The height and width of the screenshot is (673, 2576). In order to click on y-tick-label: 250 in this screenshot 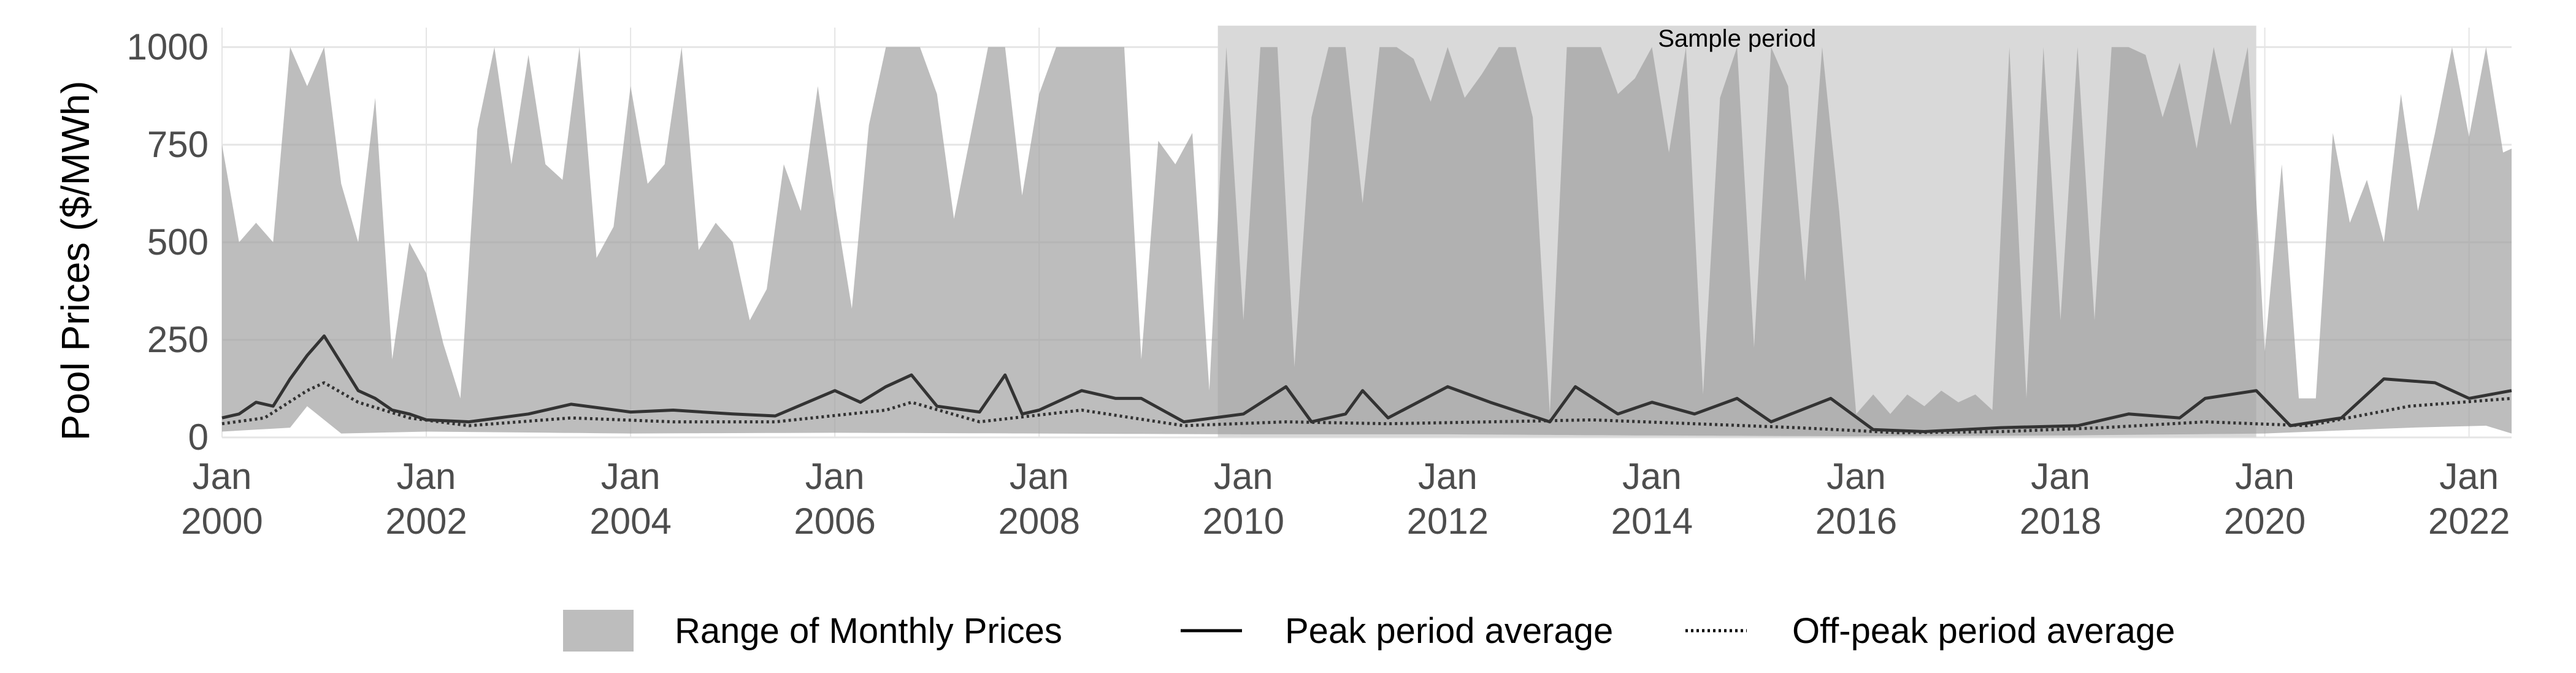, I will do `click(178, 339)`.